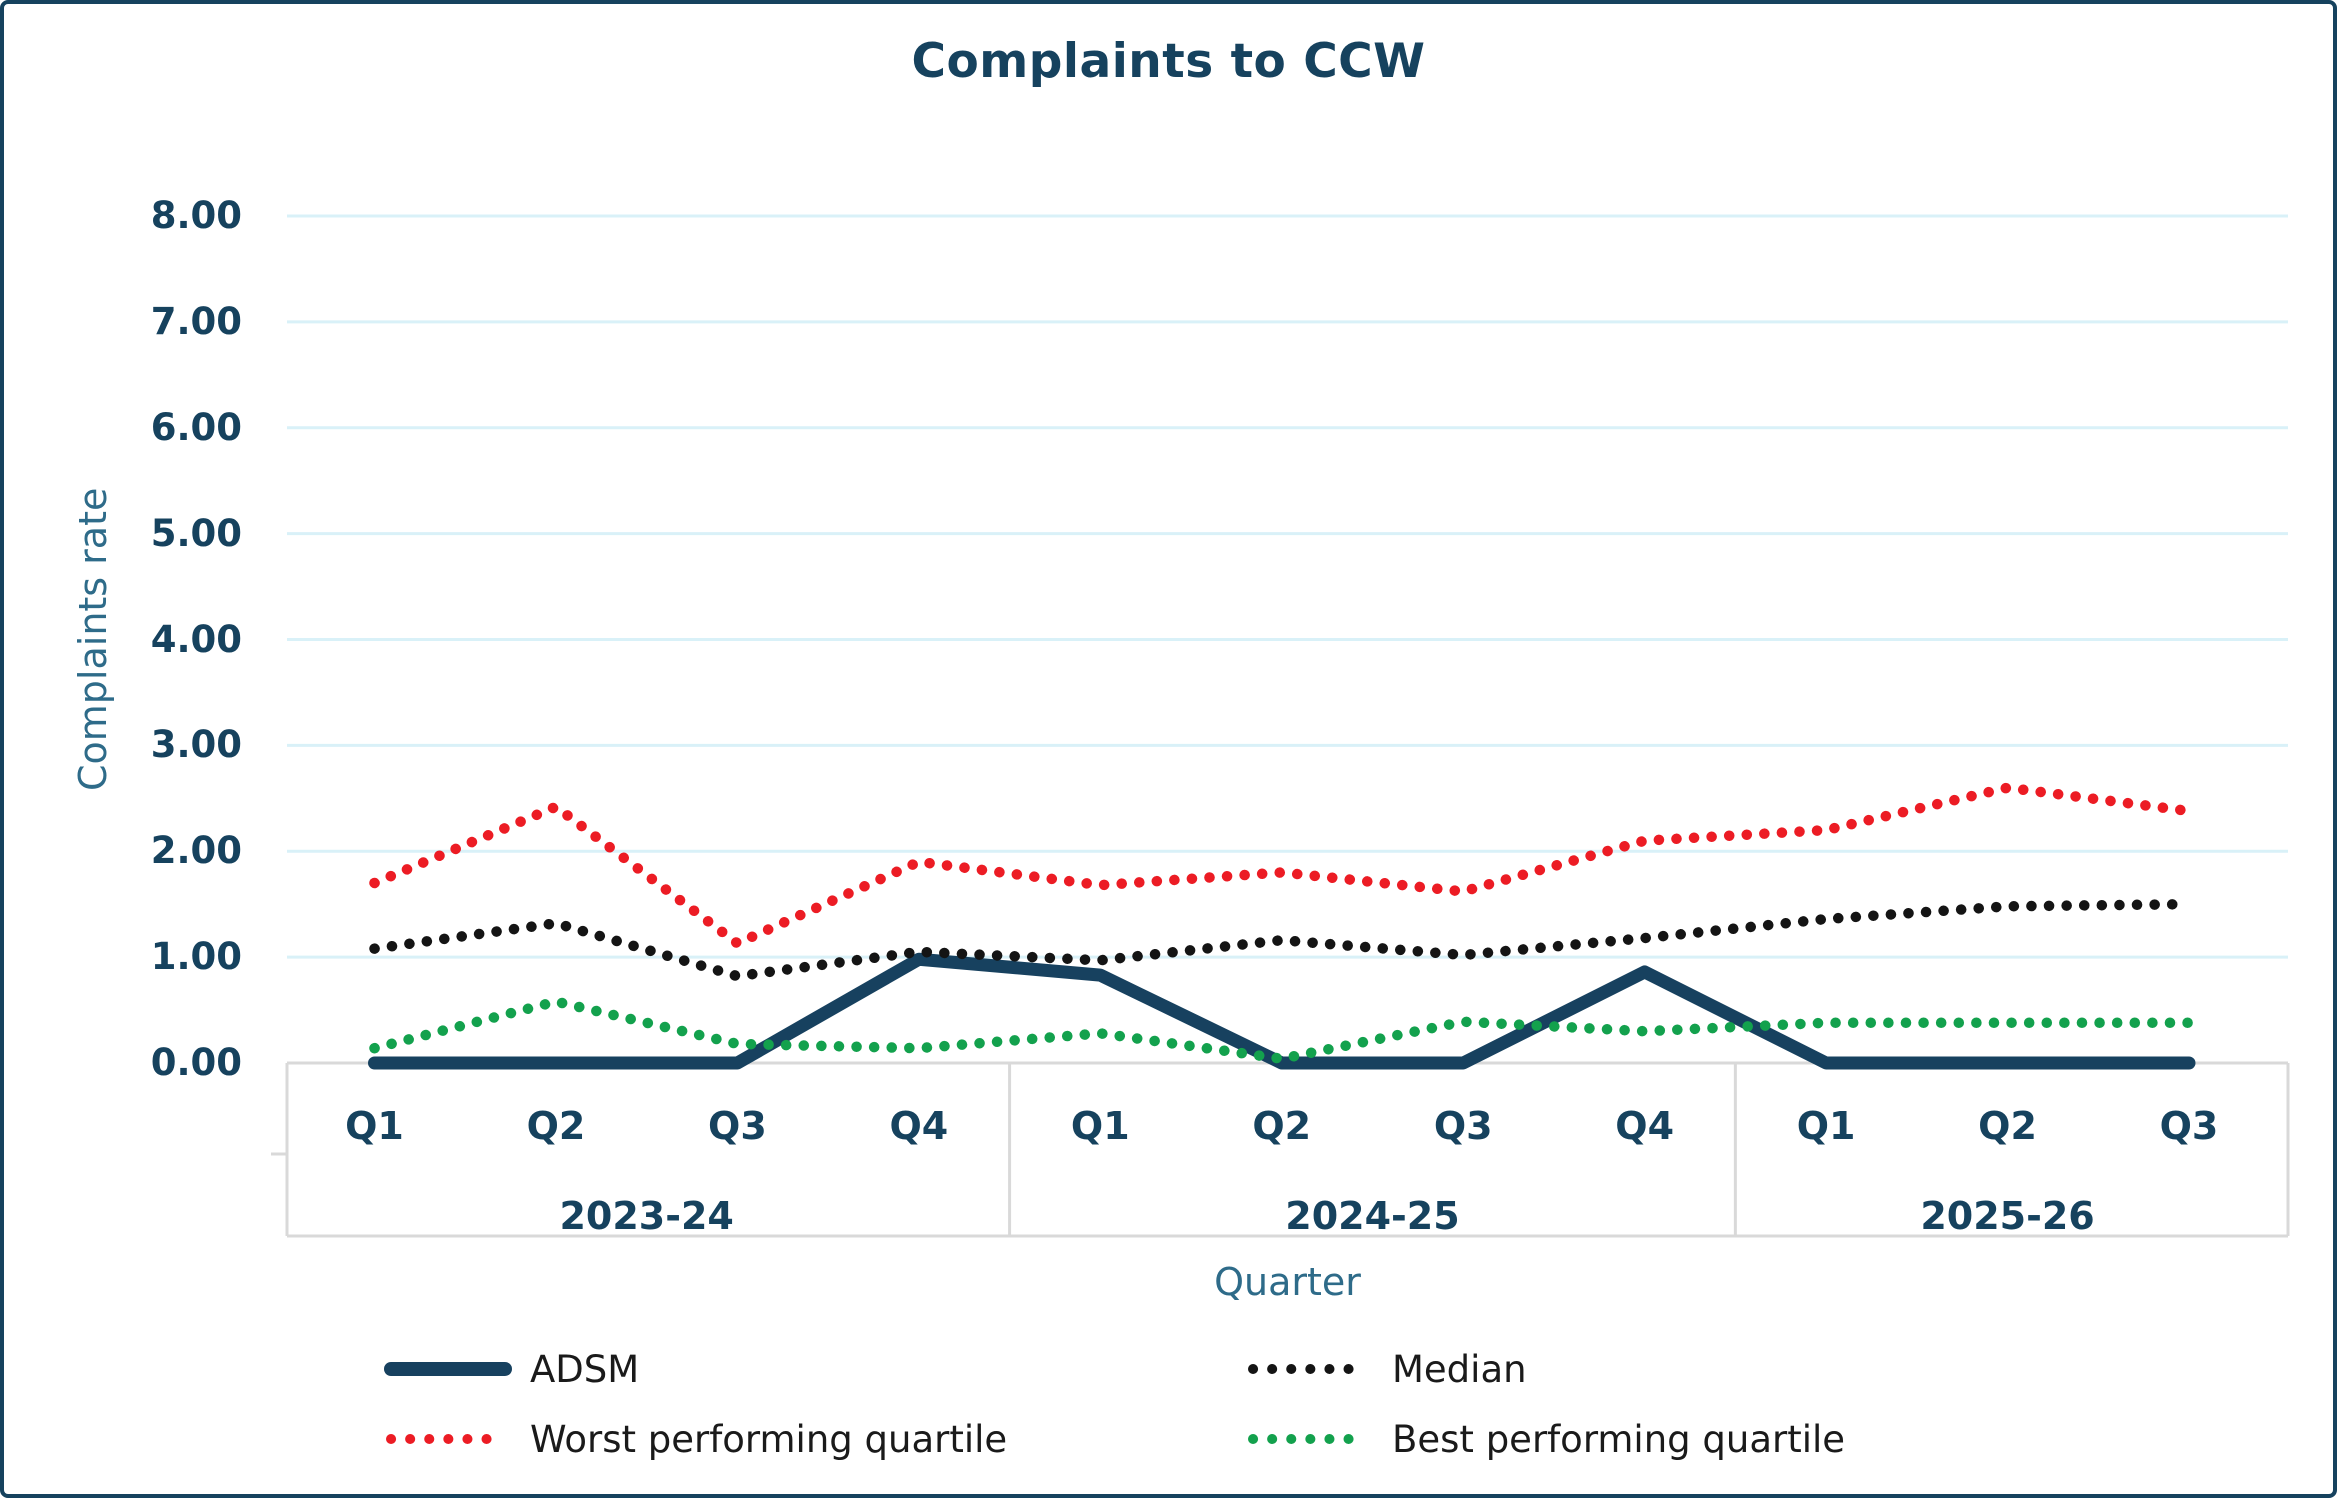  Describe the element at coordinates (196, 533) in the screenshot. I see `y-tick-label: 5.00` at that location.